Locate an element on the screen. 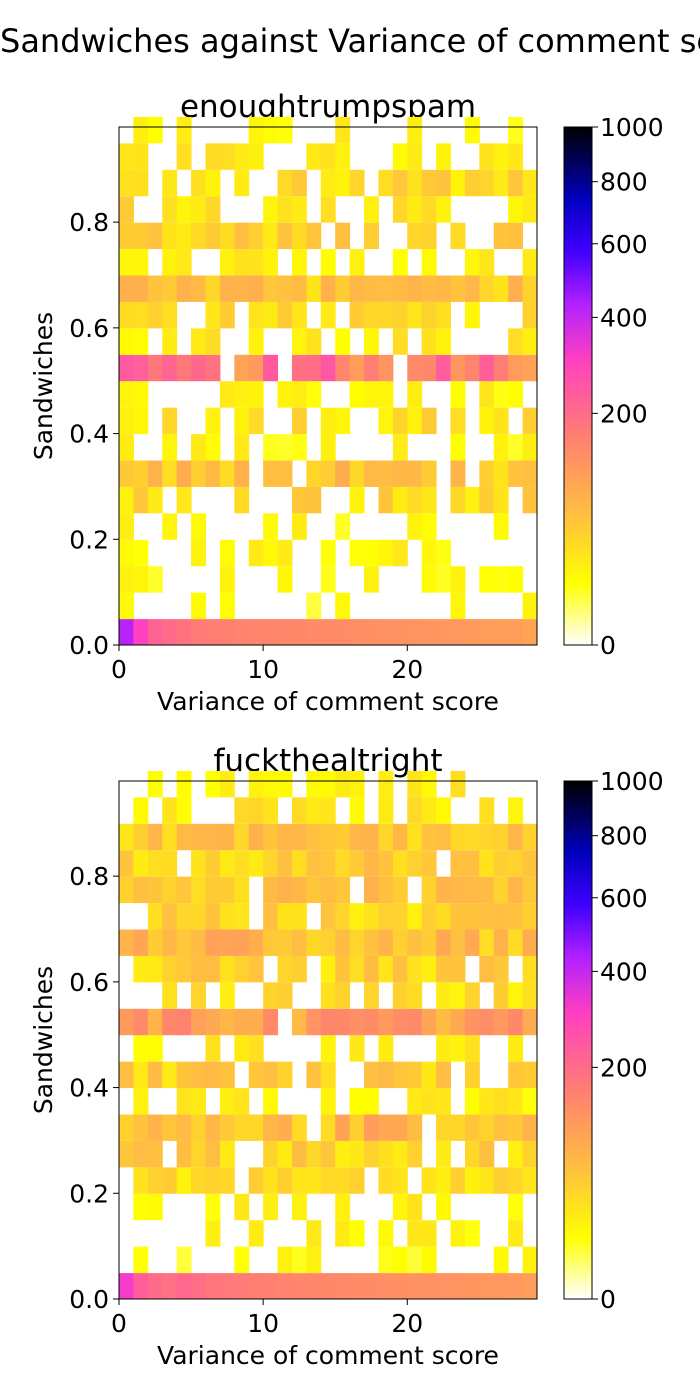 Image resolution: width=700 pixels, height=1400 pixels. y-tick-label: 0.4 is located at coordinates (89, 434).